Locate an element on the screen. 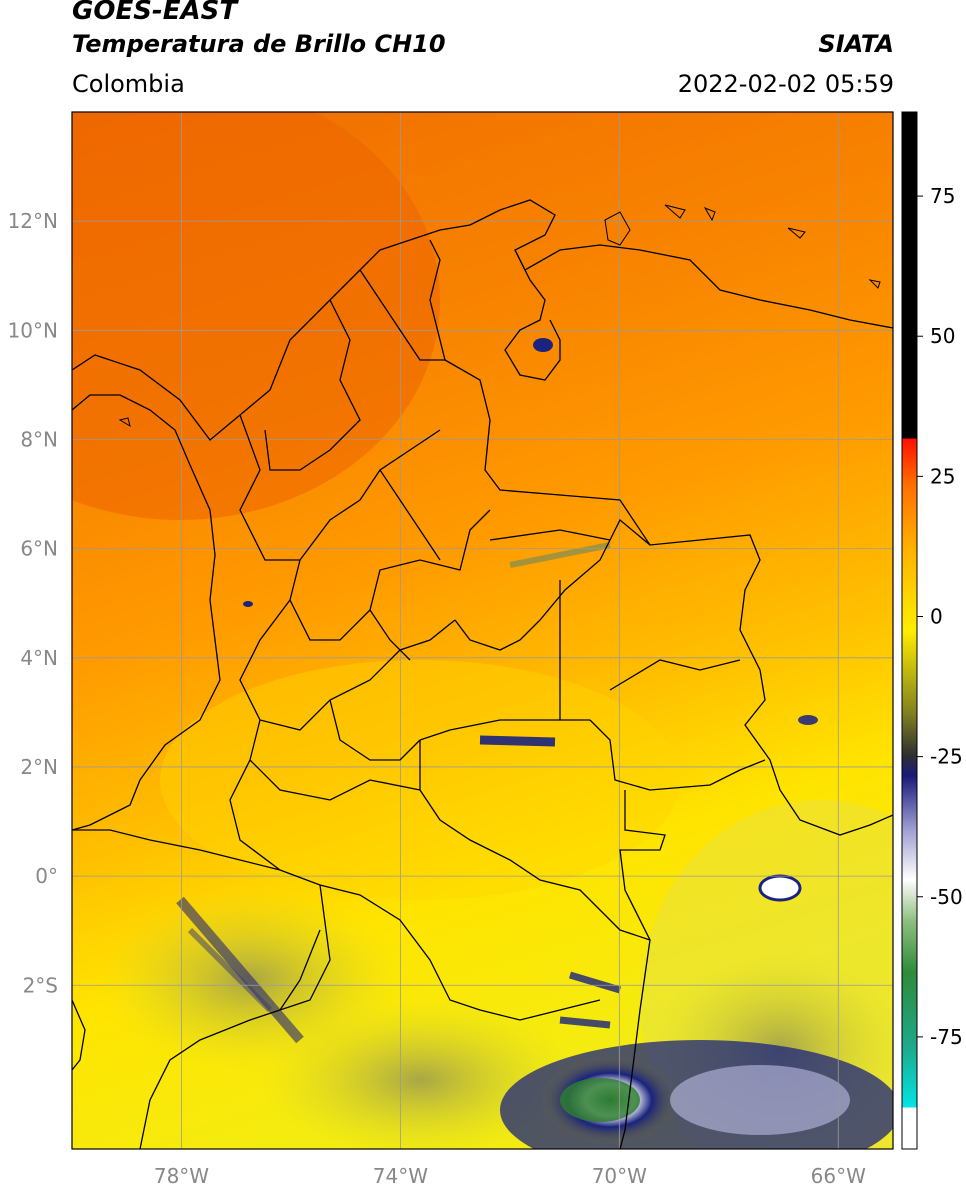 The width and height of the screenshot is (966, 1190). region-label: Colombia is located at coordinates (128, 84).